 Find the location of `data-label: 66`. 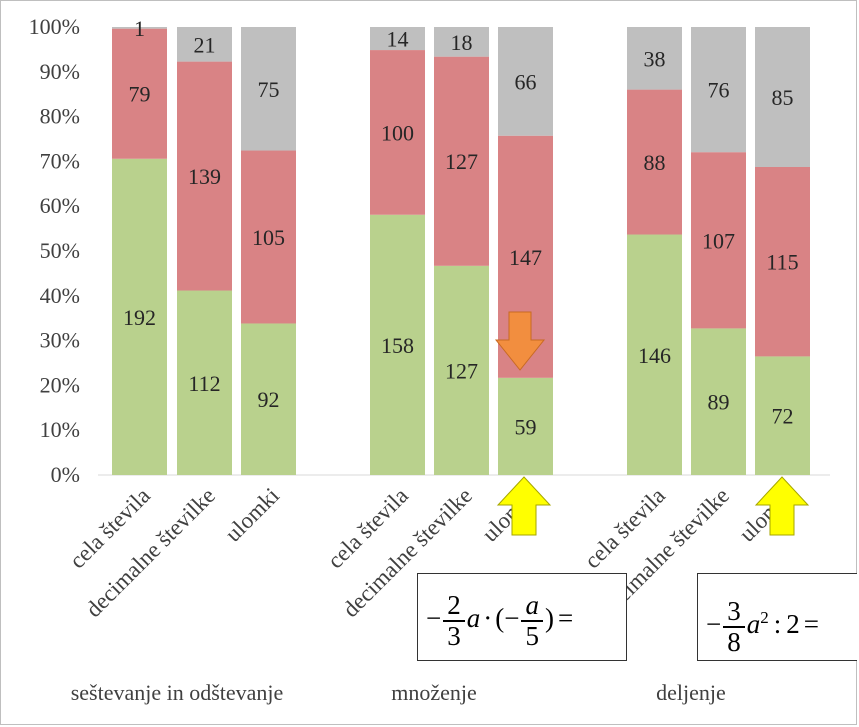

data-label: 66 is located at coordinates (526, 81).